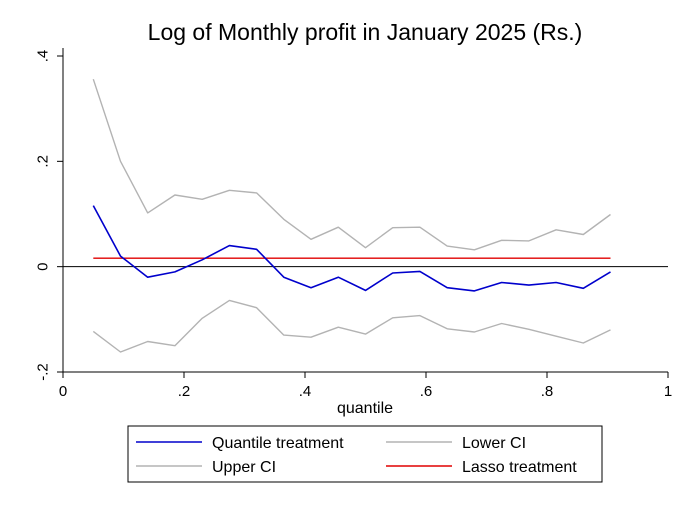 Image resolution: width=698 pixels, height=507 pixels. Describe the element at coordinates (43, 56) in the screenshot. I see `y-tick-label: .4` at that location.